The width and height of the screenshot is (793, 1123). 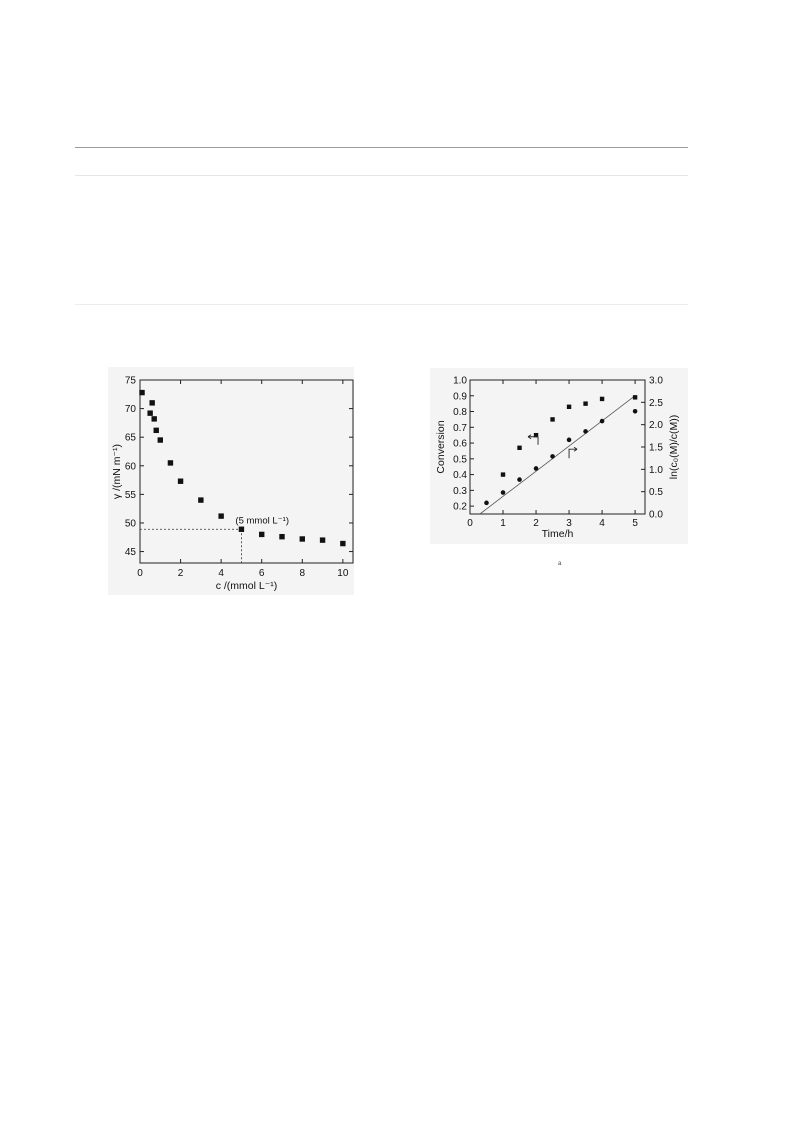 What do you see at coordinates (460, 491) in the screenshot?
I see `y-left-tick-label: 0.3` at bounding box center [460, 491].